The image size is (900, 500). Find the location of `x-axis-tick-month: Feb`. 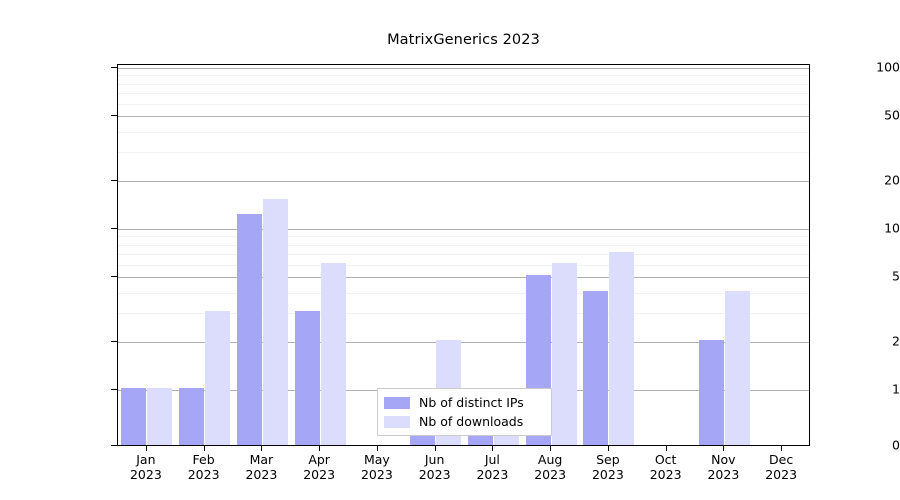

x-axis-tick-month: Feb is located at coordinates (203, 459).